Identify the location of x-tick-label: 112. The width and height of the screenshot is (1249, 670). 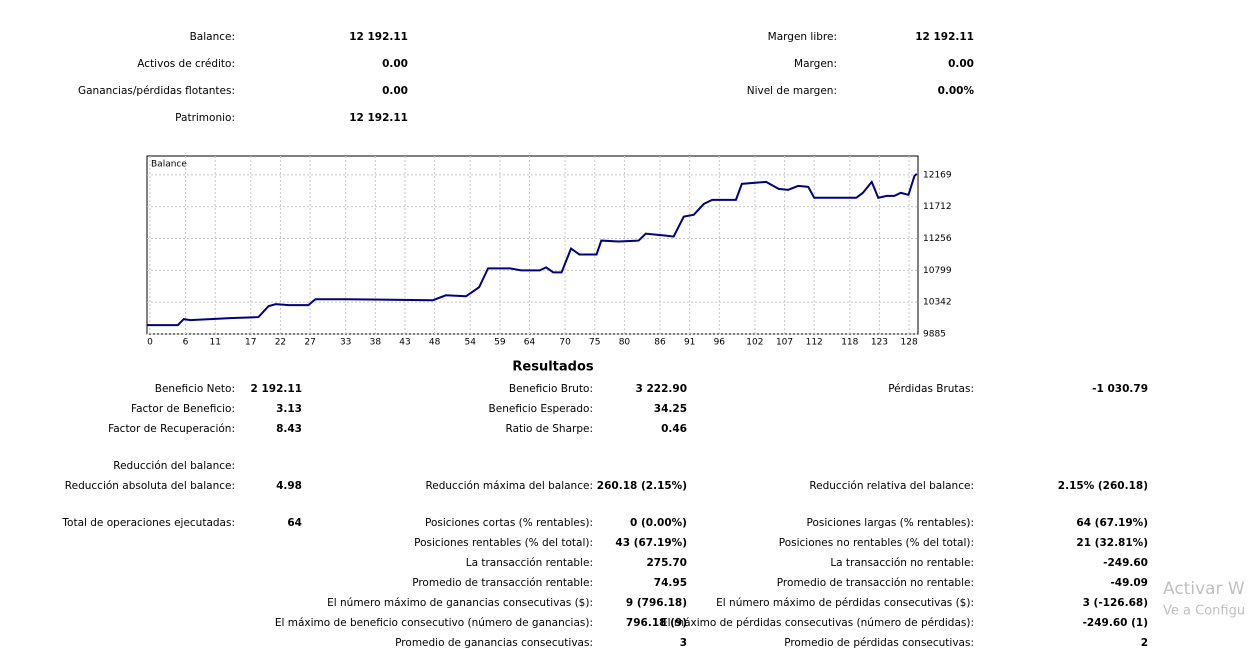
(814, 343).